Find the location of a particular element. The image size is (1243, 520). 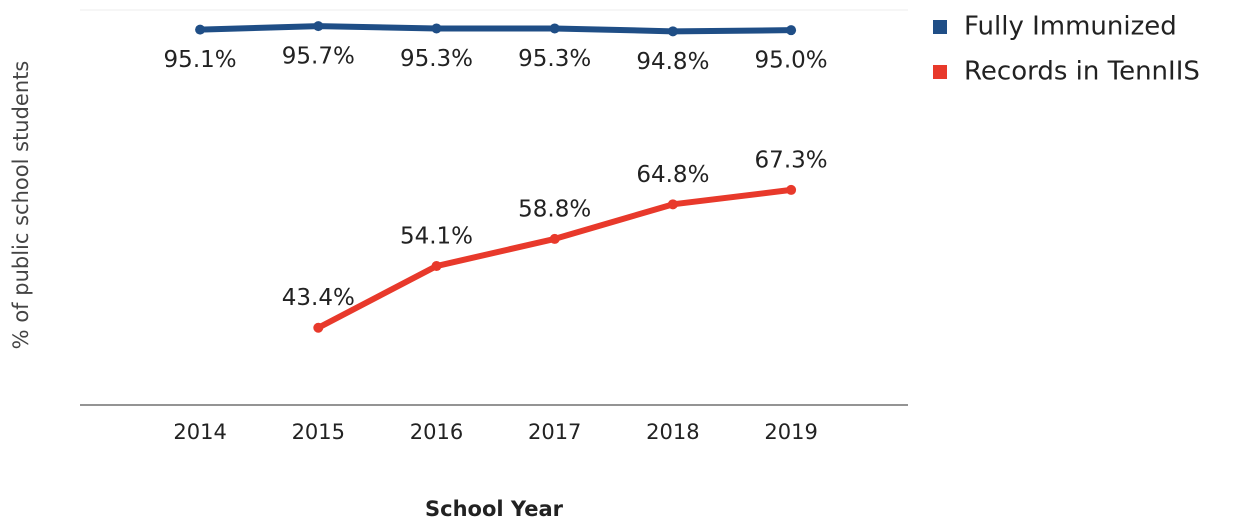

x-tick-label: 2016 is located at coordinates (436, 432).